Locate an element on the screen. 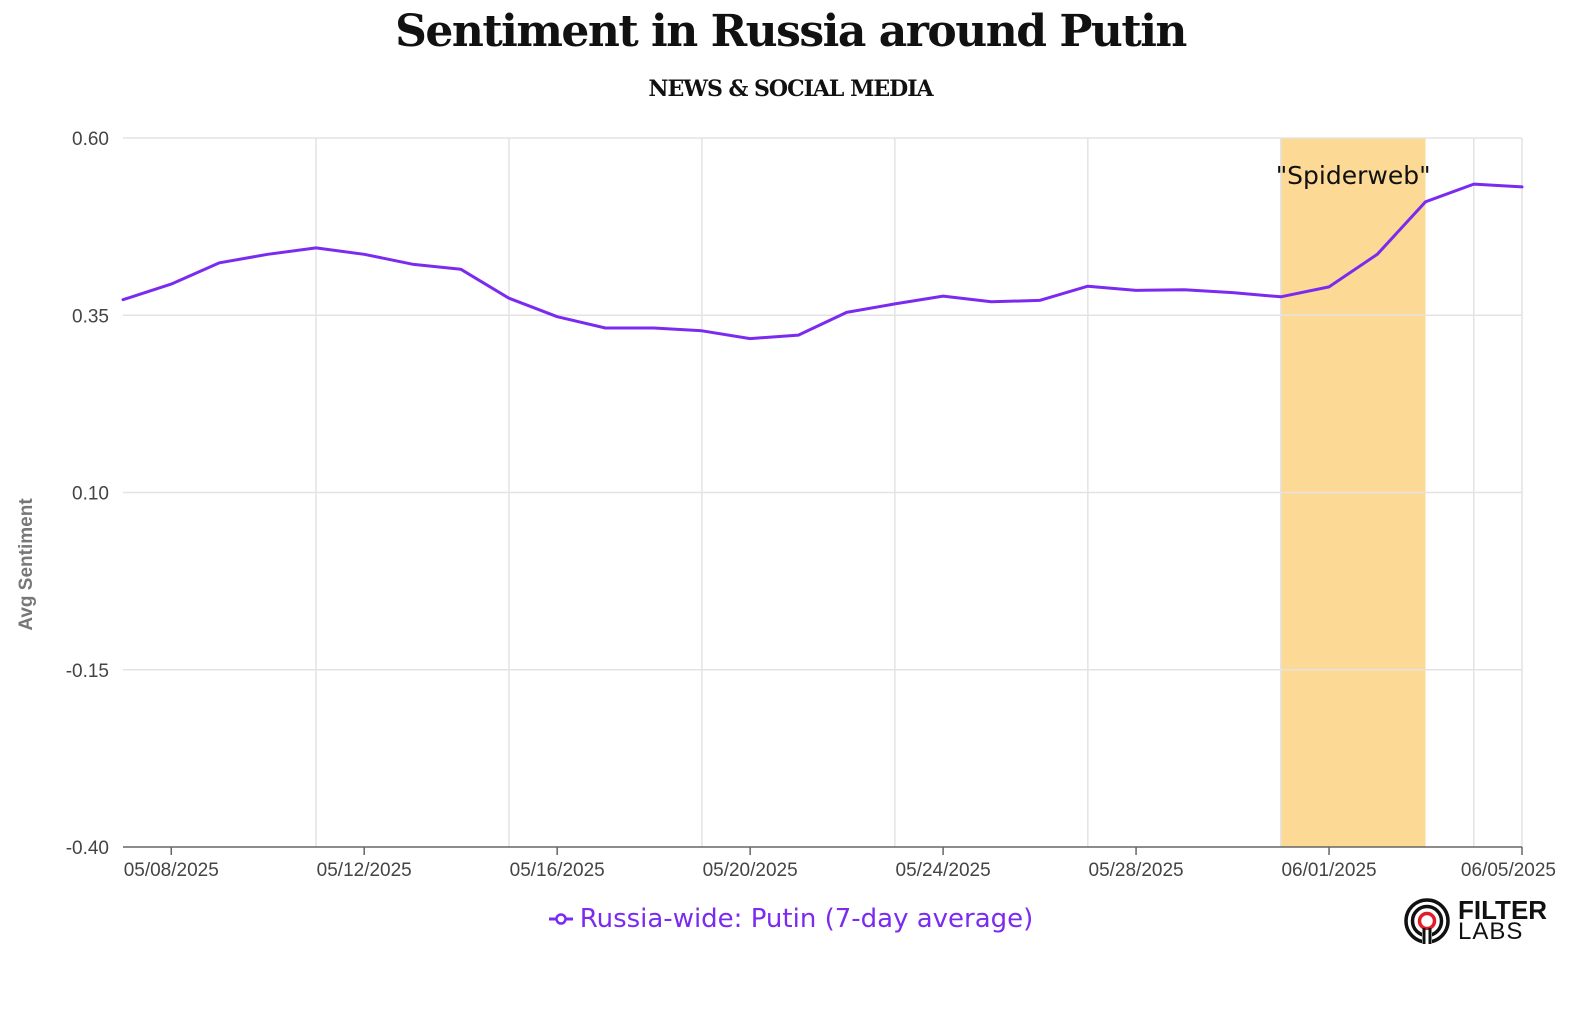 This screenshot has width=1581, height=1011. chart-subtitle: NEWS & SOCIAL MEDIA is located at coordinates (790, 89).